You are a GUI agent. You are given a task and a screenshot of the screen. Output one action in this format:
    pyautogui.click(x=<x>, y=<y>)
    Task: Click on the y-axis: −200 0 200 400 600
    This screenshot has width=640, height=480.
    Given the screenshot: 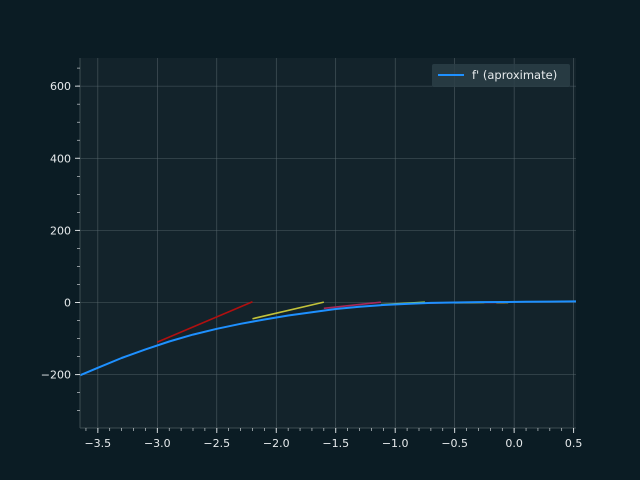 What is the action you would take?
    pyautogui.click(x=61, y=243)
    